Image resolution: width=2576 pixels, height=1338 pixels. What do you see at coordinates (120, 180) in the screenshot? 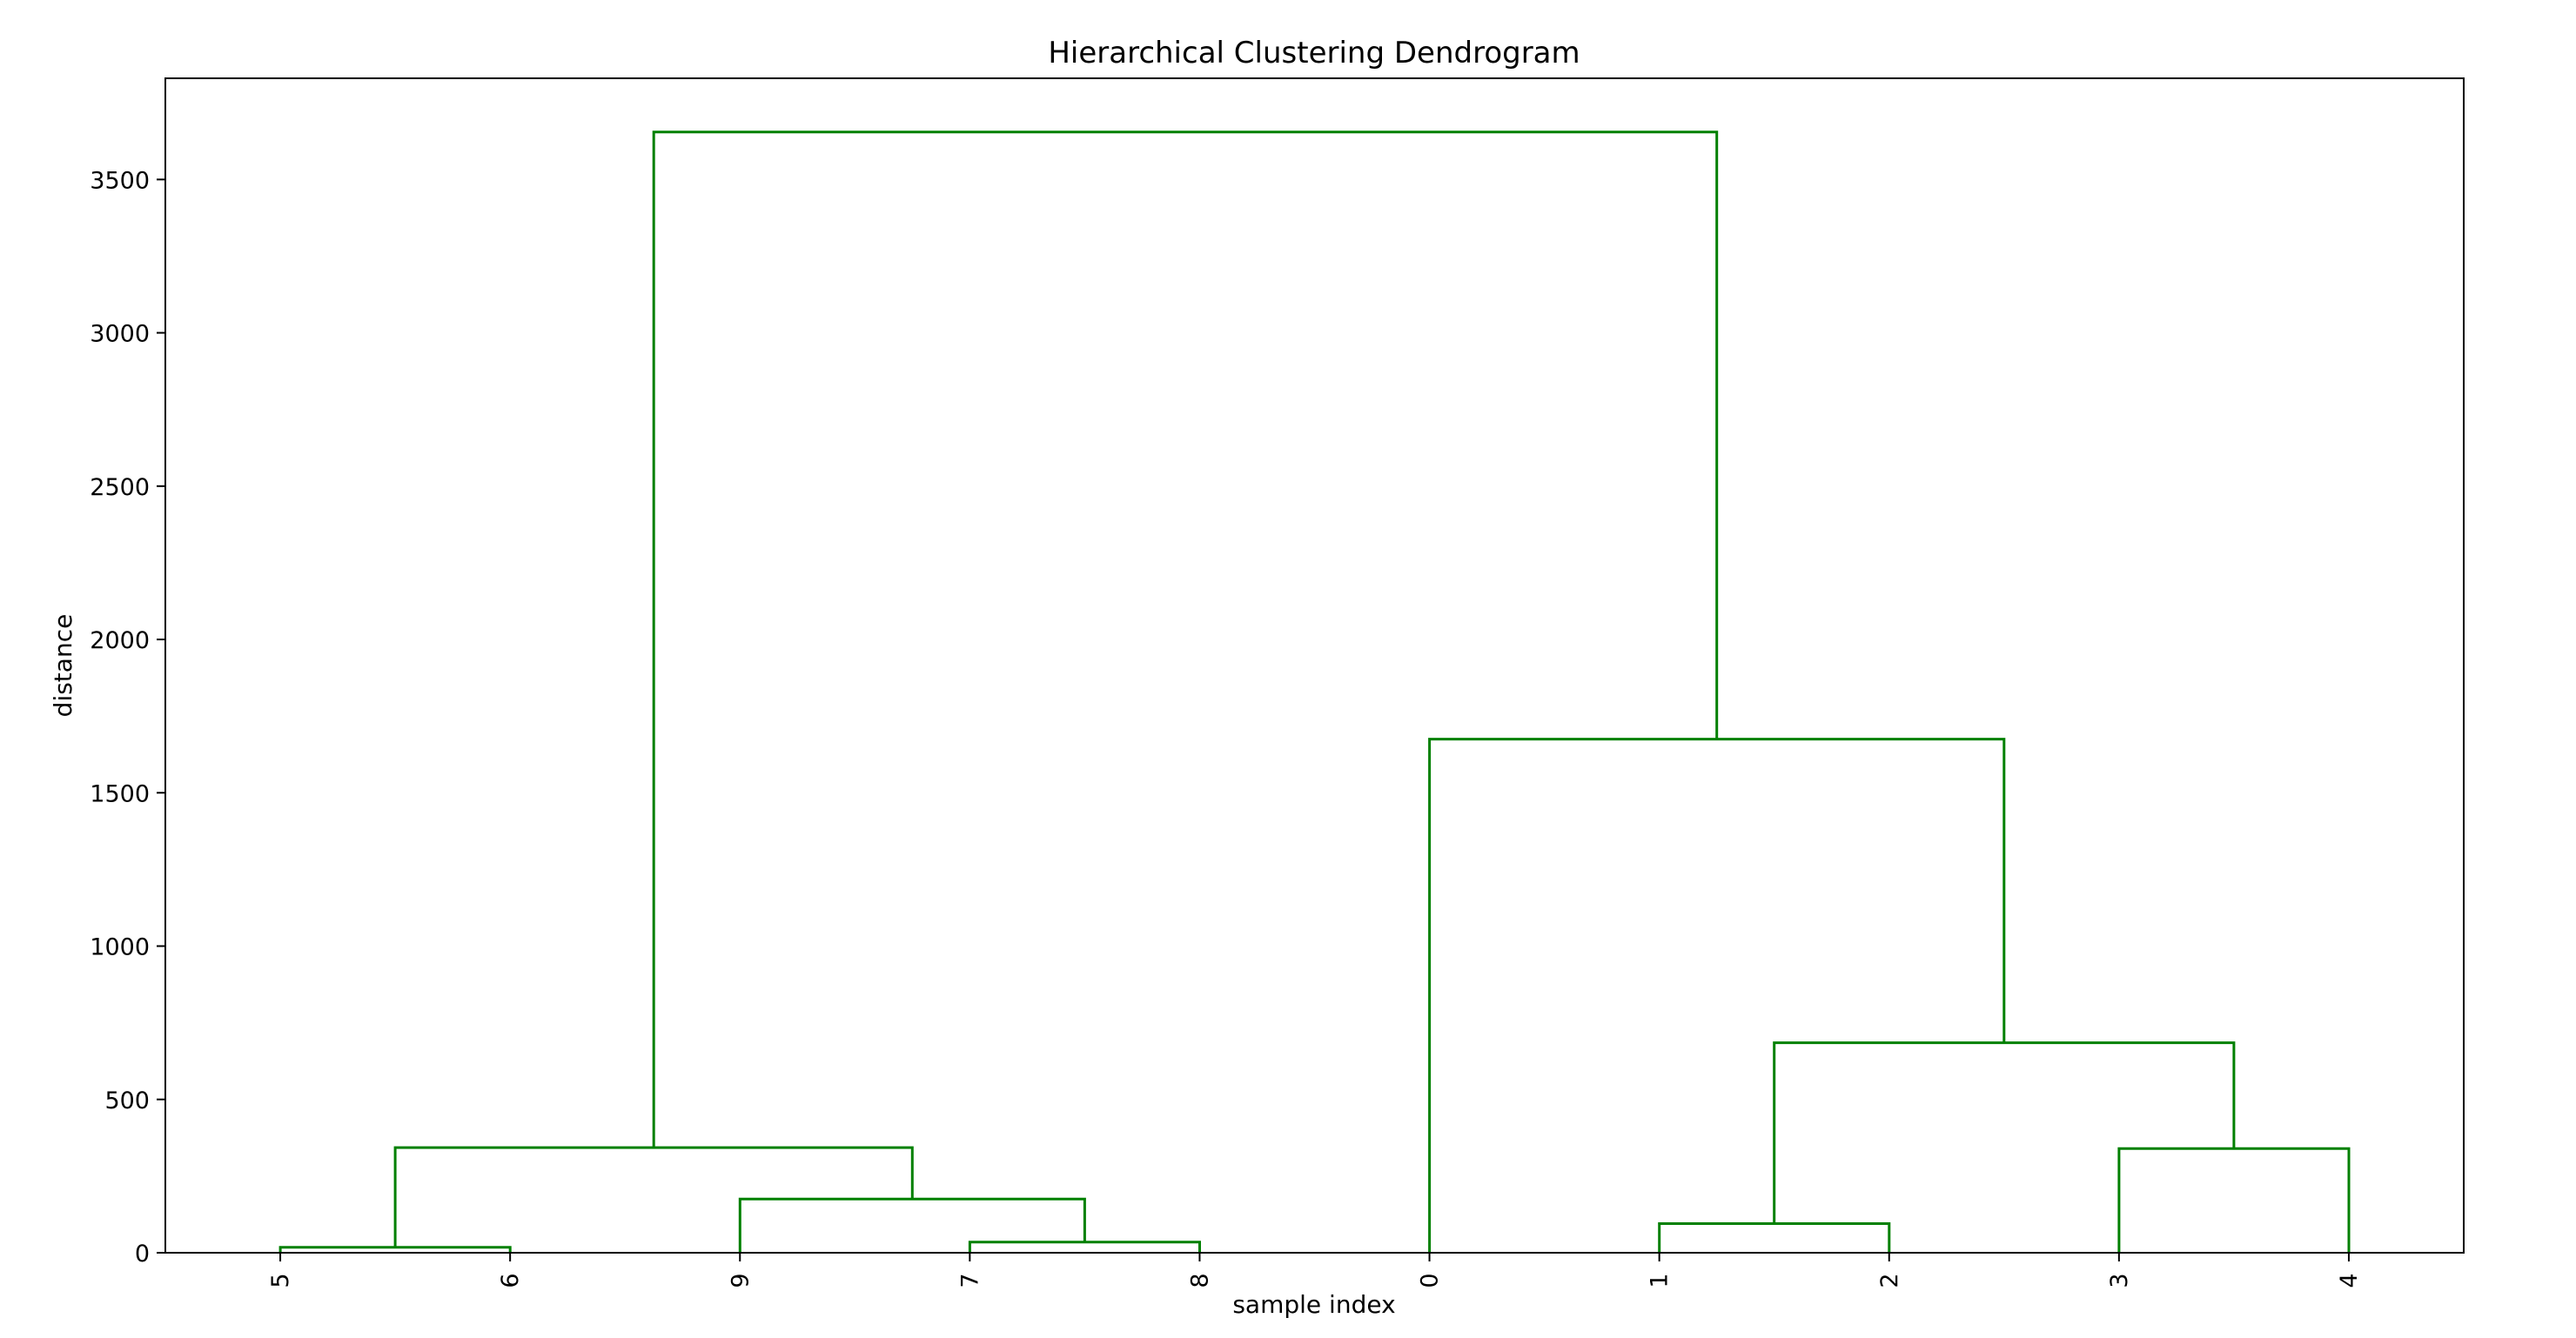
I see `y-tick-label: 3500` at bounding box center [120, 180].